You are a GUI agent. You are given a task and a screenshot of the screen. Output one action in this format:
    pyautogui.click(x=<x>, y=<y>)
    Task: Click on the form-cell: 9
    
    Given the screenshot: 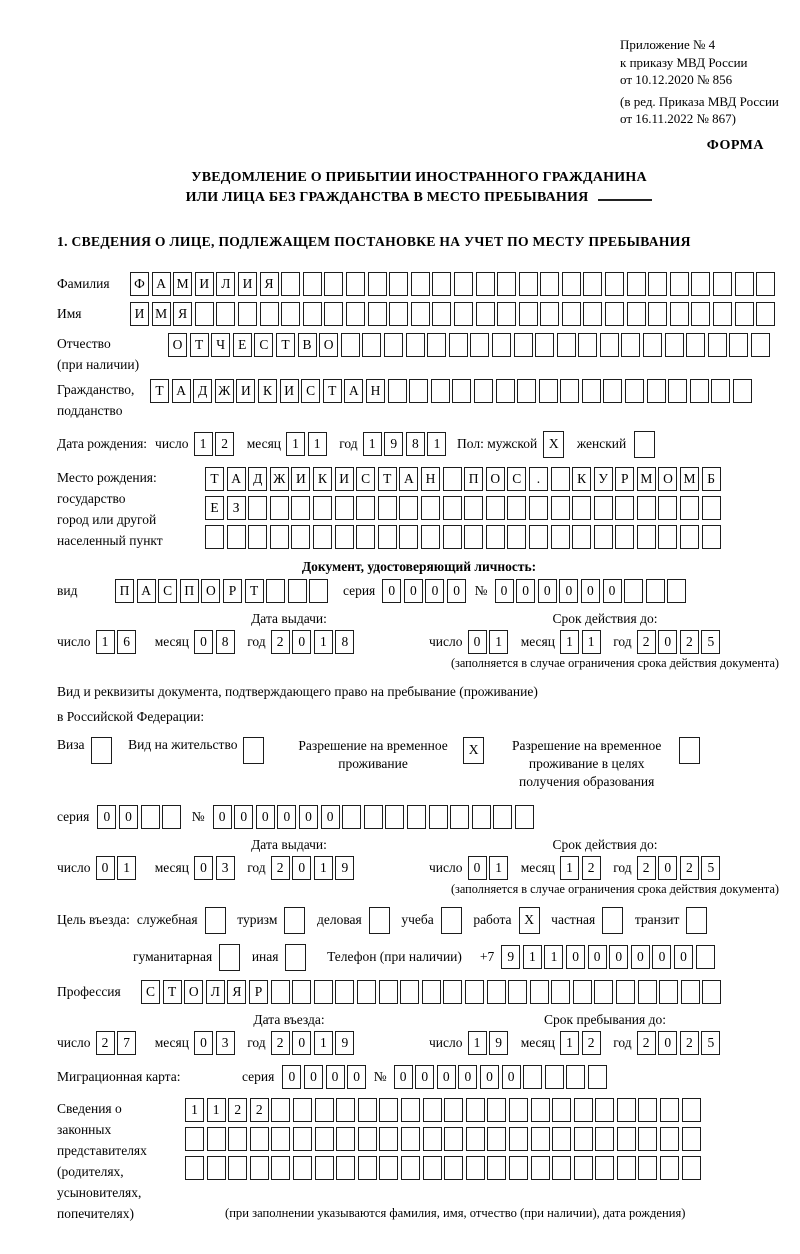 What is the action you would take?
    pyautogui.click(x=345, y=867)
    